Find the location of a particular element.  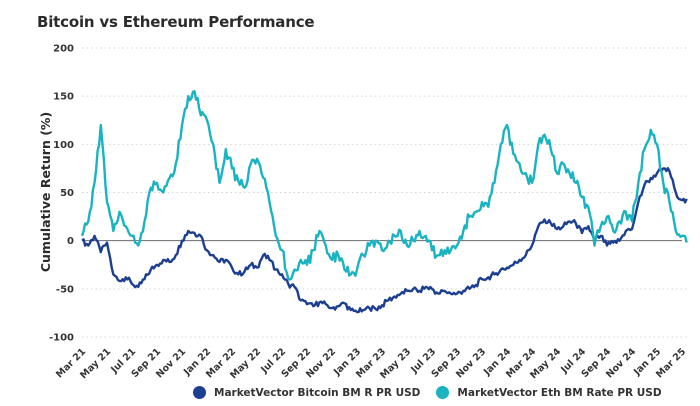

y-tick-label: 0 is located at coordinates (70, 241).